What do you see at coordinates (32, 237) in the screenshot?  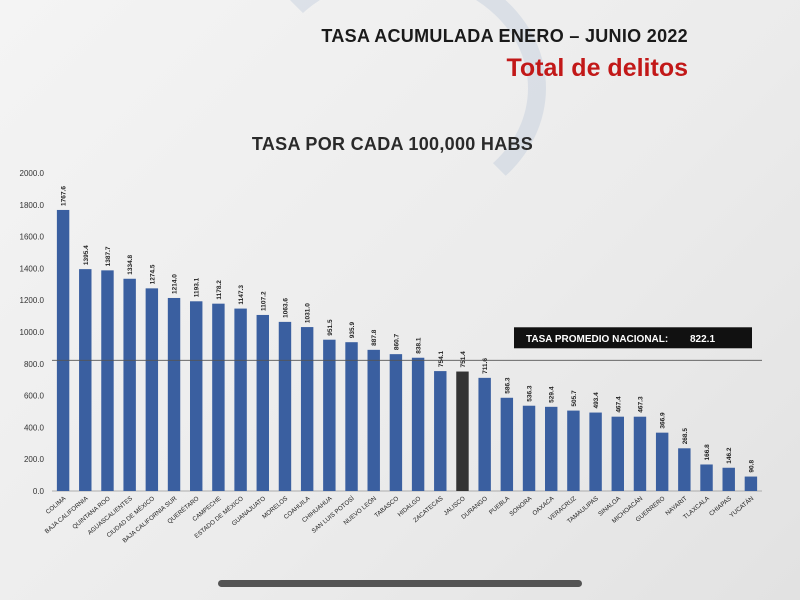 I see `y-tick-label: 1600.0` at bounding box center [32, 237].